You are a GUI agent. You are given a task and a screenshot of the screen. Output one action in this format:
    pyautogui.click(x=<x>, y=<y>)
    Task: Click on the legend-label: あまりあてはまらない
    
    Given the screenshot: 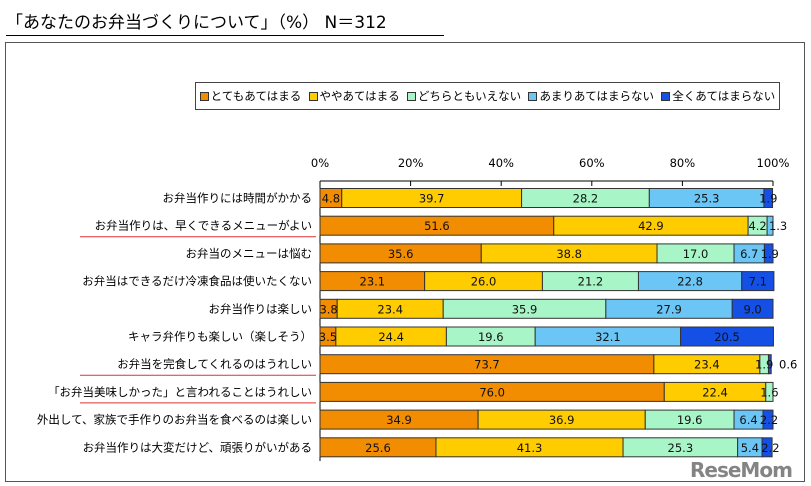 What is the action you would take?
    pyautogui.click(x=596, y=96)
    